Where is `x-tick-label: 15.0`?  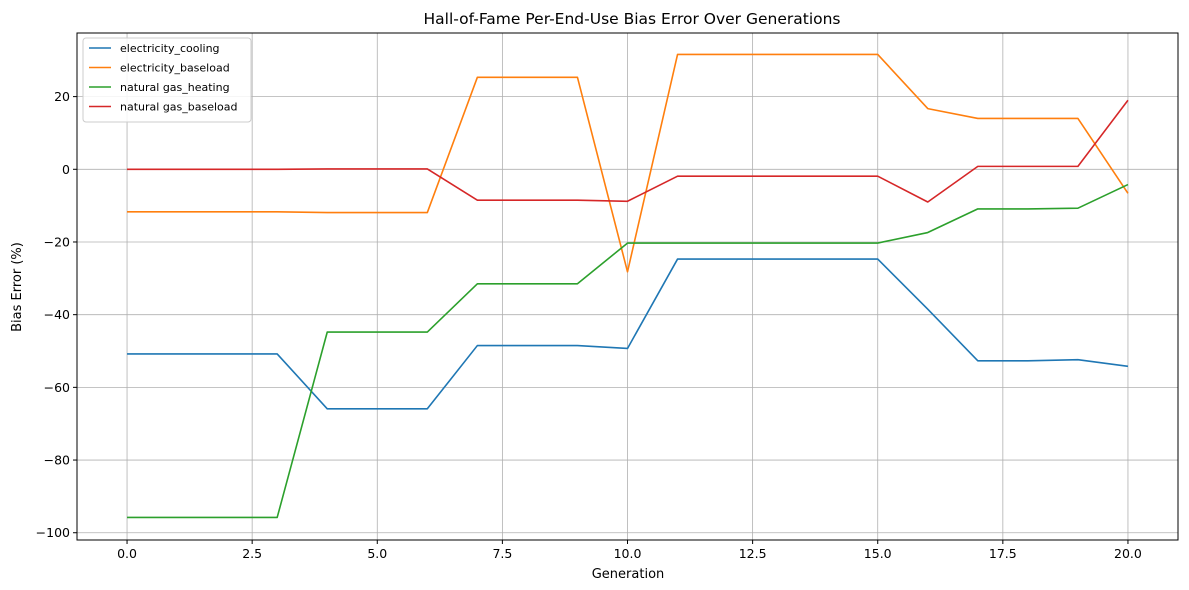 x-tick-label: 15.0 is located at coordinates (878, 553).